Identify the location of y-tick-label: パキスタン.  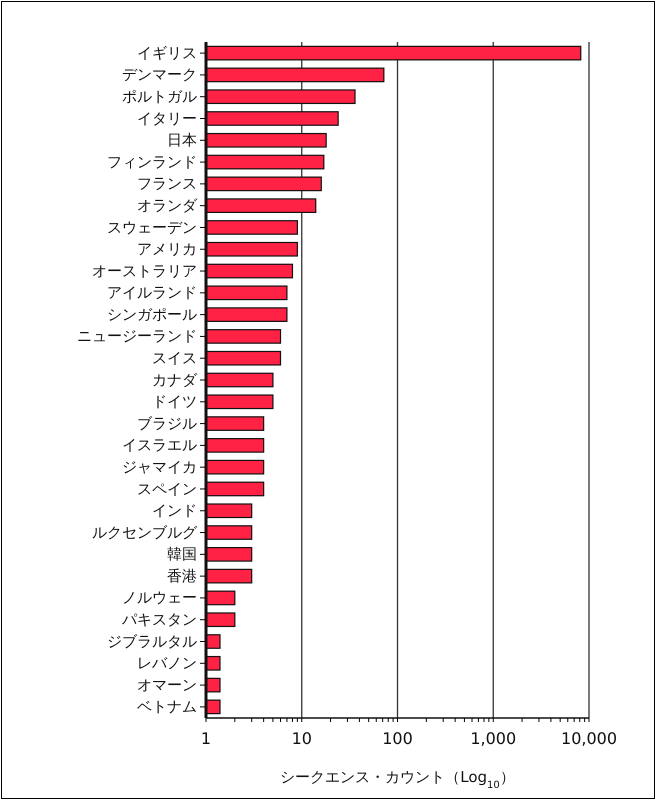
(159, 619).